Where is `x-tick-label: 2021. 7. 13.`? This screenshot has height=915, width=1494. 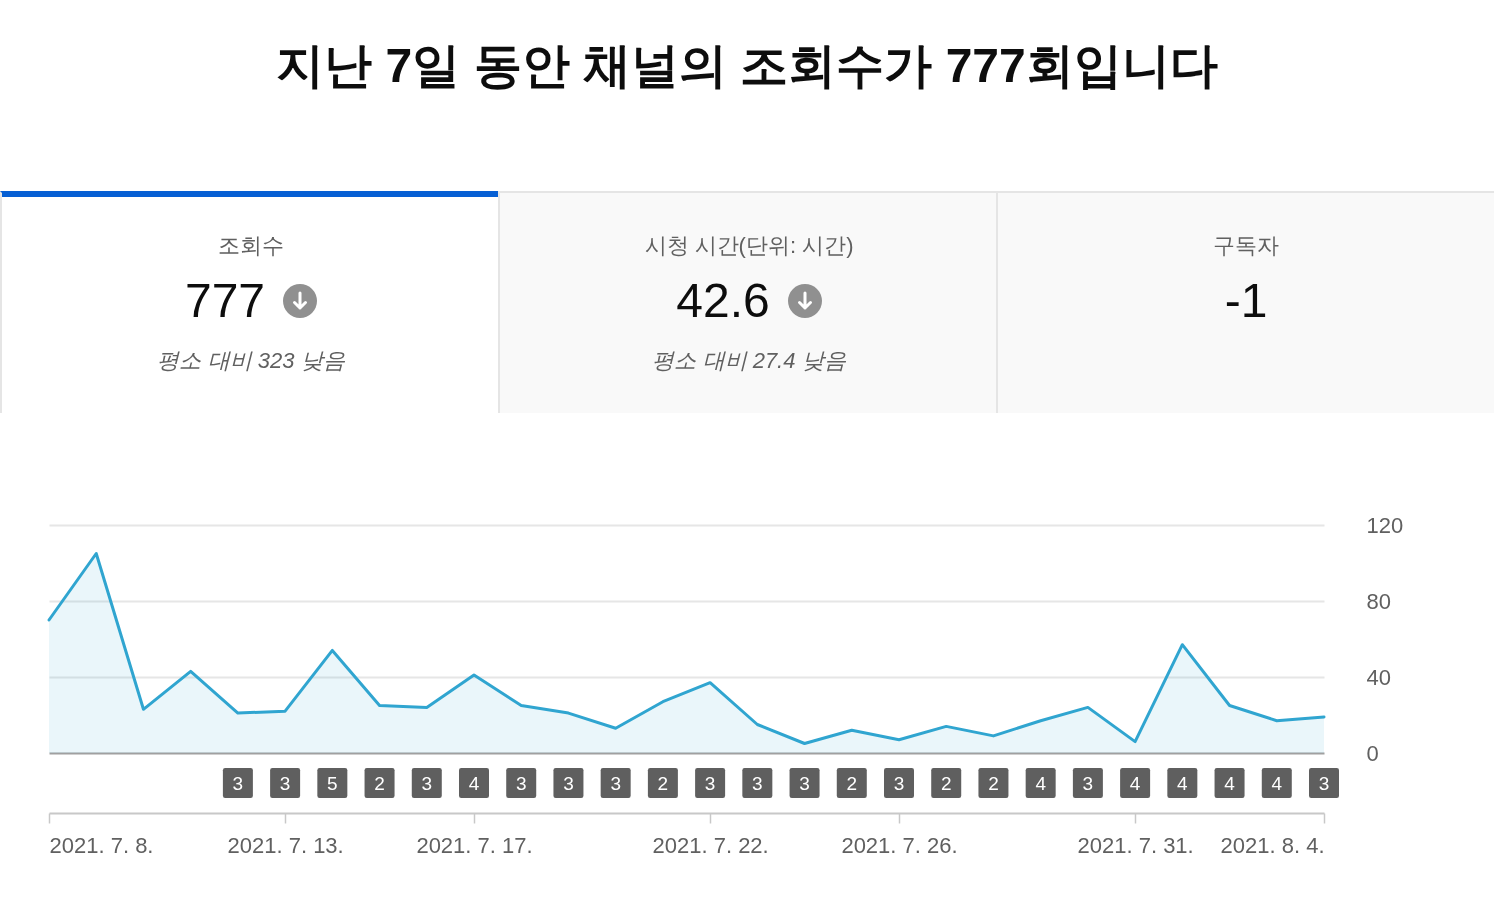 x-tick-label: 2021. 7. 13. is located at coordinates (285, 845).